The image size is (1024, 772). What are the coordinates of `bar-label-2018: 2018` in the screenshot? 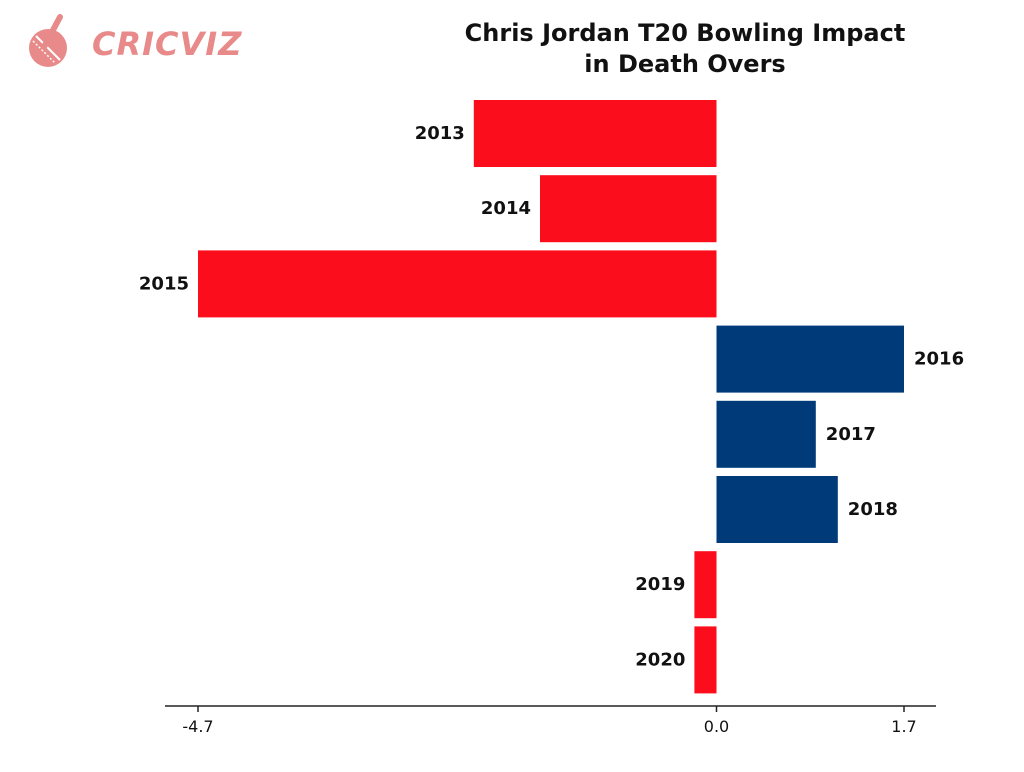 It's located at (873, 509).